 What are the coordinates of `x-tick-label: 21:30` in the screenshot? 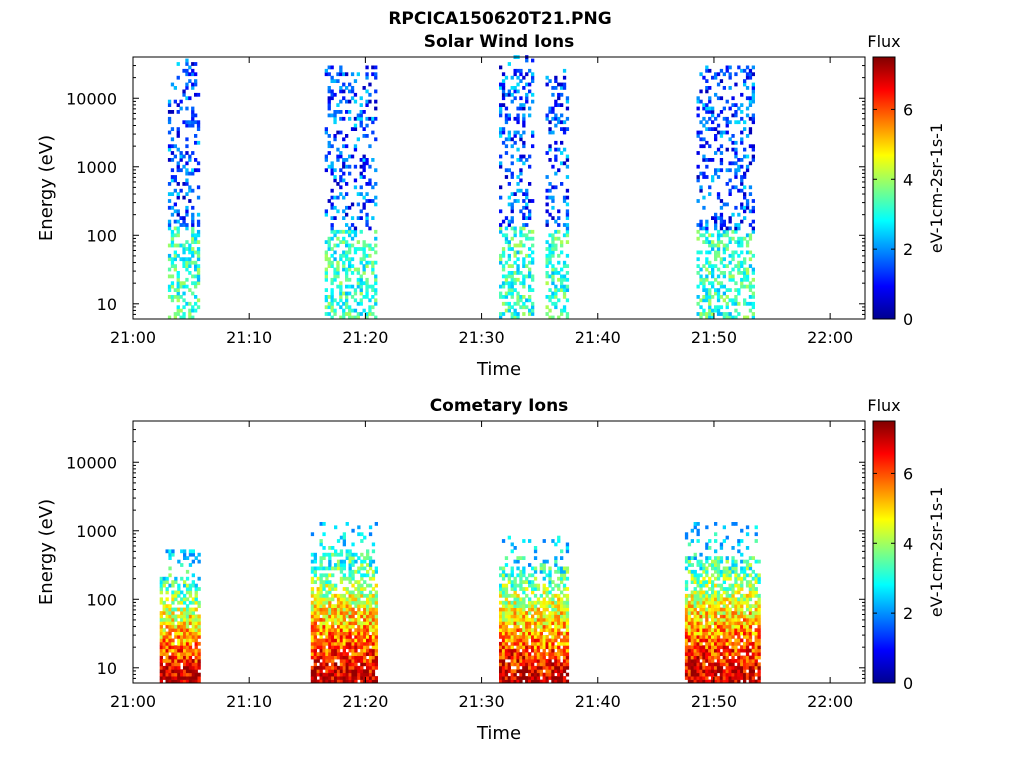 It's located at (482, 701).